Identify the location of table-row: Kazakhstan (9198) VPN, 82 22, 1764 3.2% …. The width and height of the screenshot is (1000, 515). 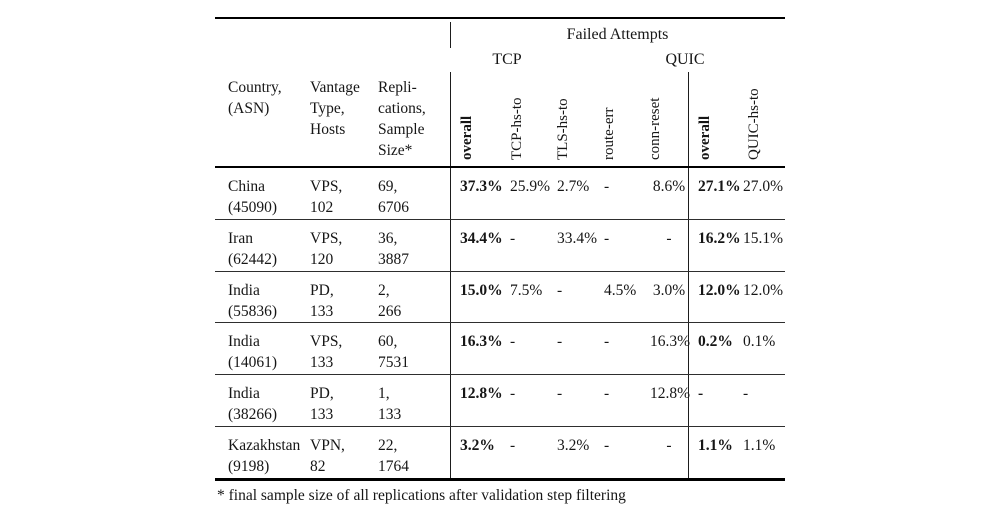
(500, 452).